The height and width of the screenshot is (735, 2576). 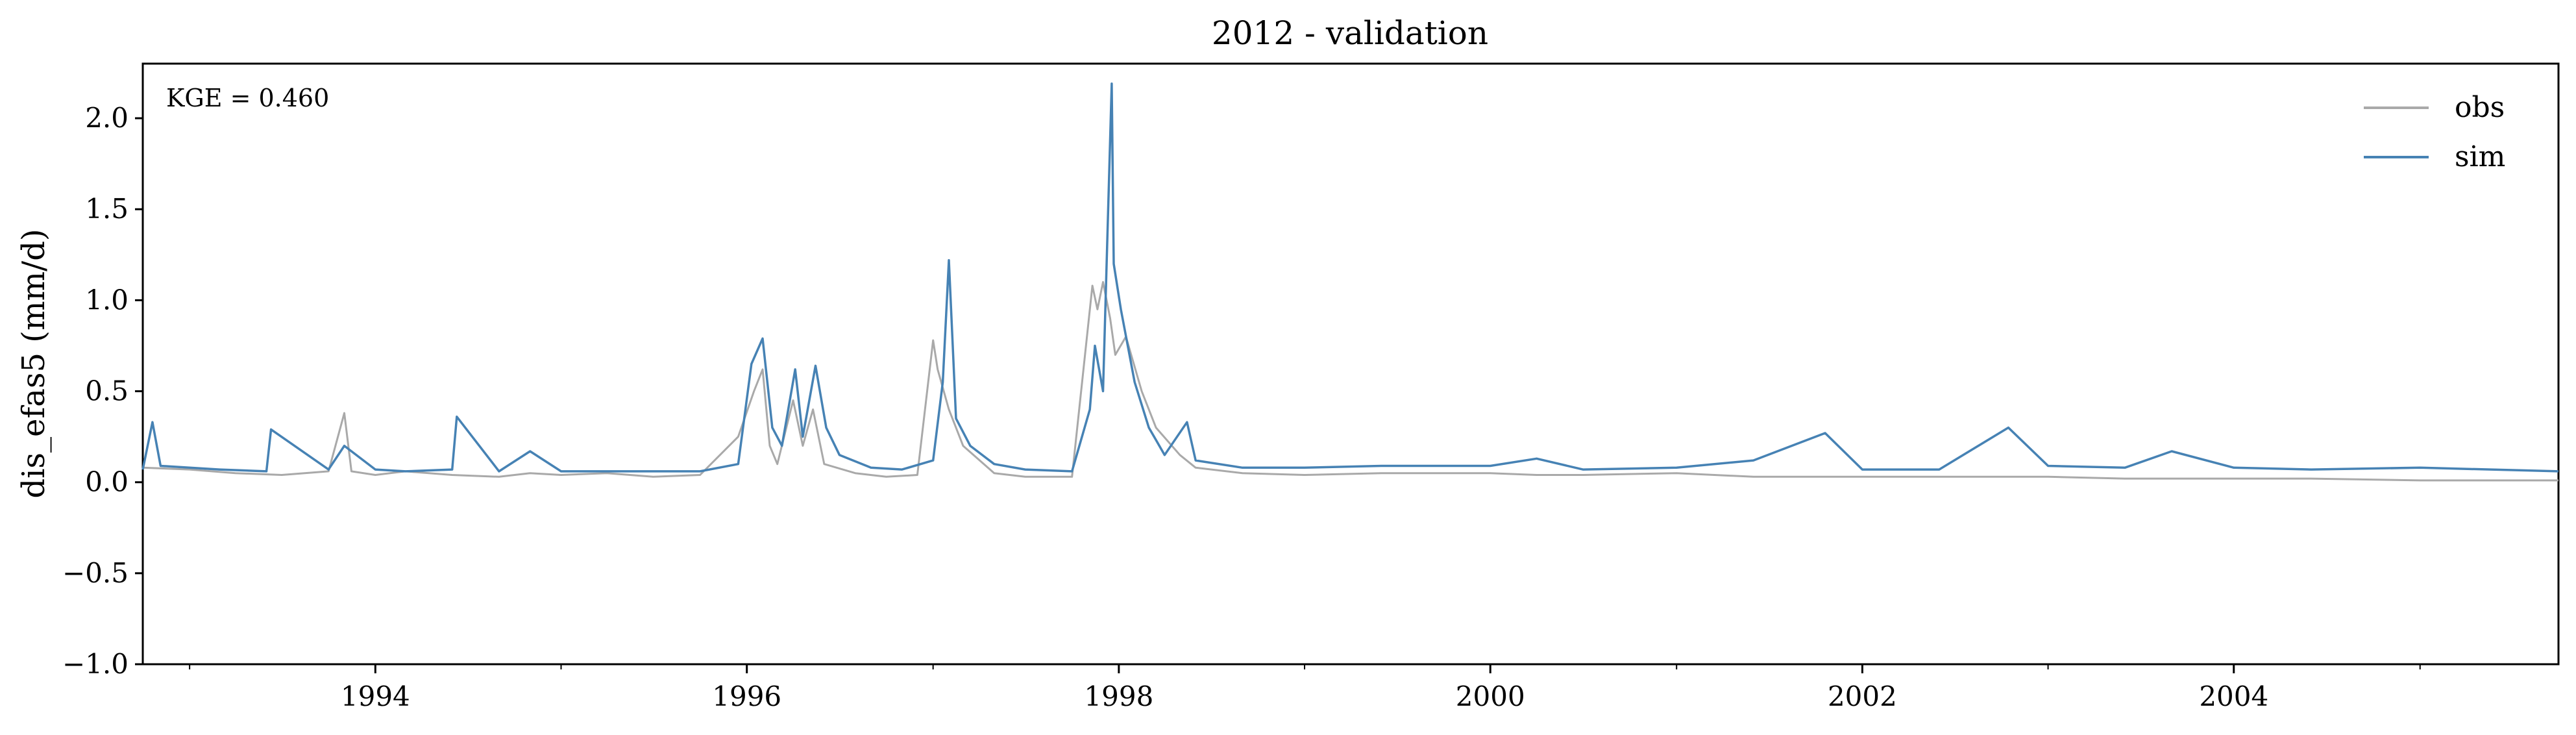 I want to click on y-axis: −1.0 −0.5 0.0 0.5 1.0 1.5 2.0, so click(x=102, y=391).